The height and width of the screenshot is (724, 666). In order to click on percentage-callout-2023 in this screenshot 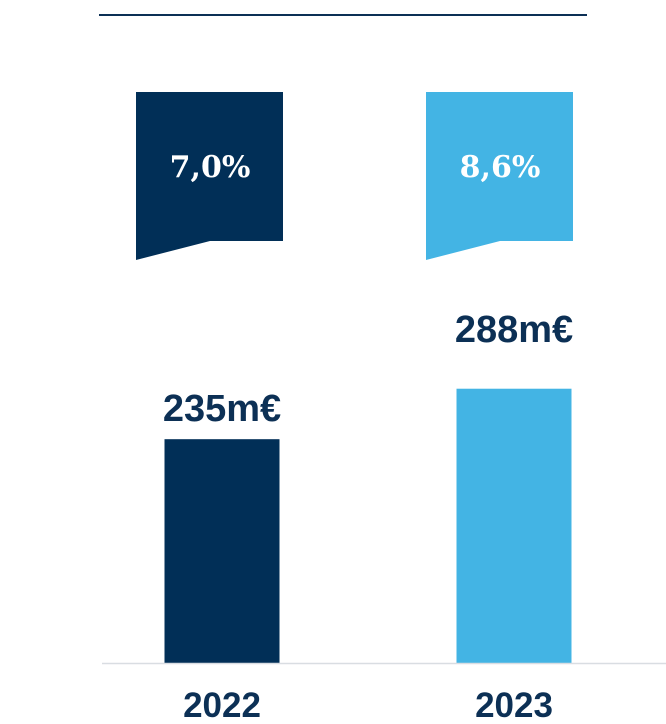, I will do `click(499, 176)`.